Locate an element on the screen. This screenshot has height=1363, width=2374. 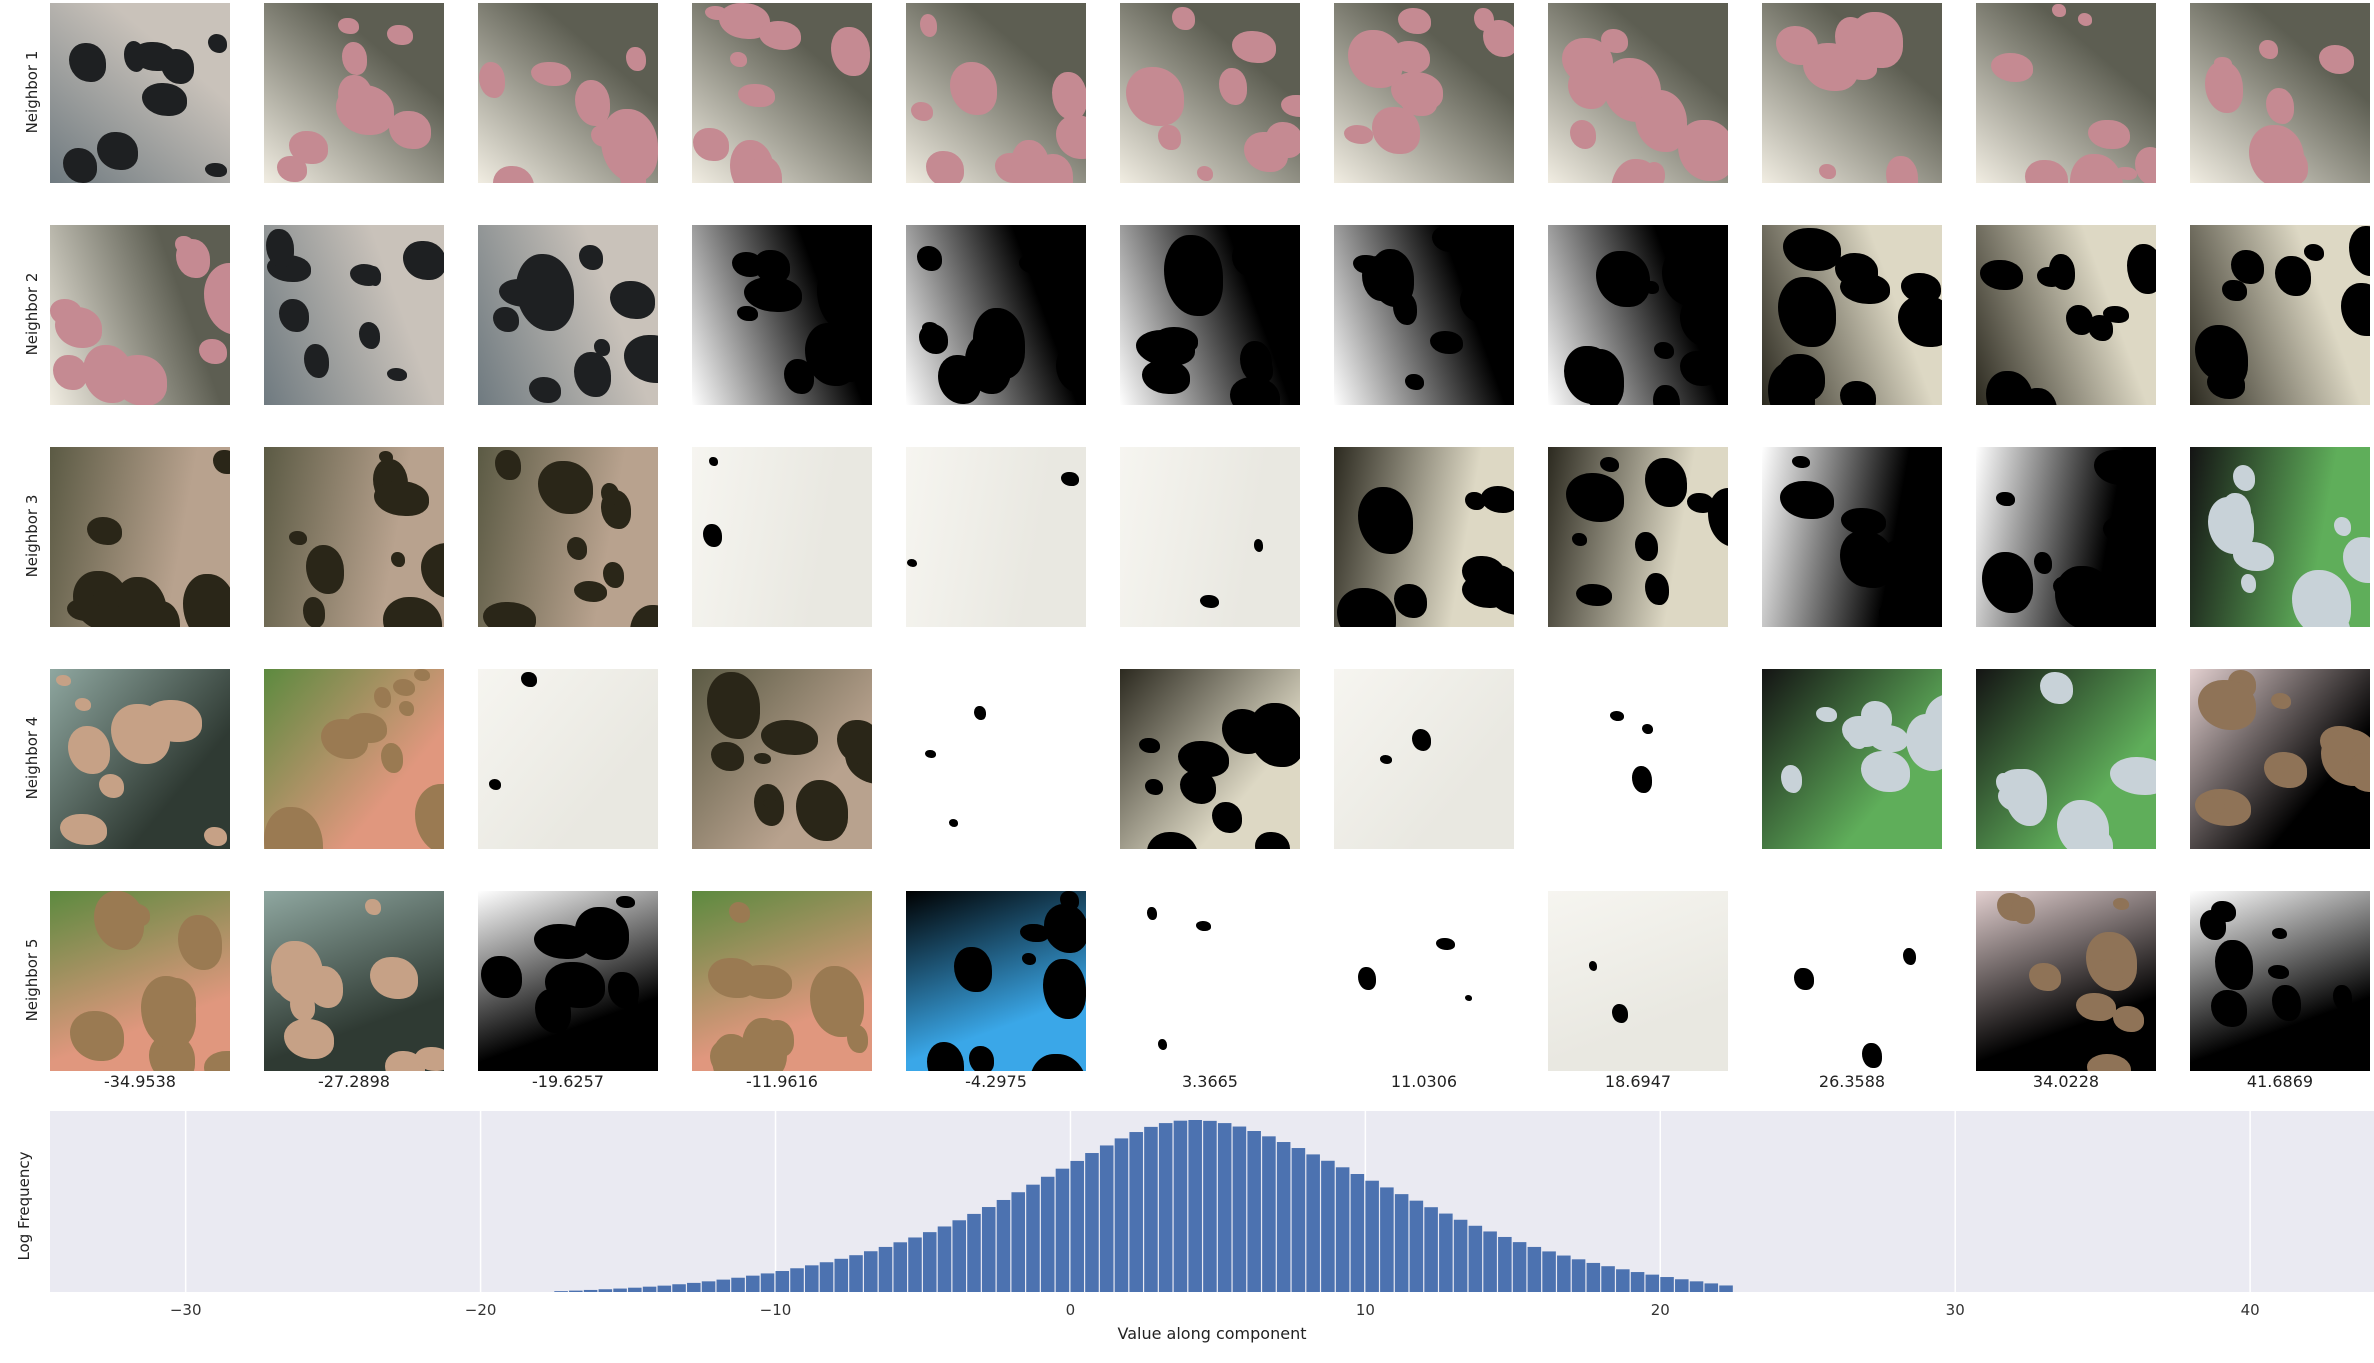
image-tile-pink is located at coordinates (2066, 981).